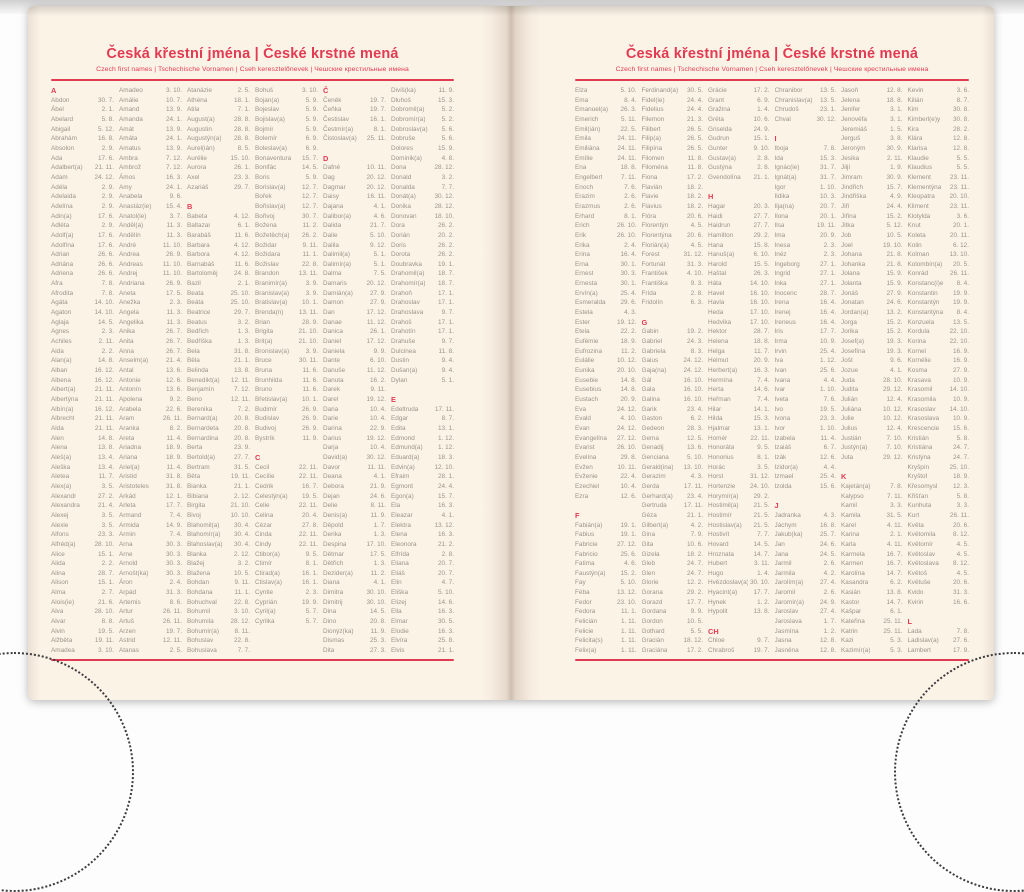 The image size is (1024, 892). Describe the element at coordinates (400, 554) in the screenshot. I see `entry-name: Elfrída` at that location.